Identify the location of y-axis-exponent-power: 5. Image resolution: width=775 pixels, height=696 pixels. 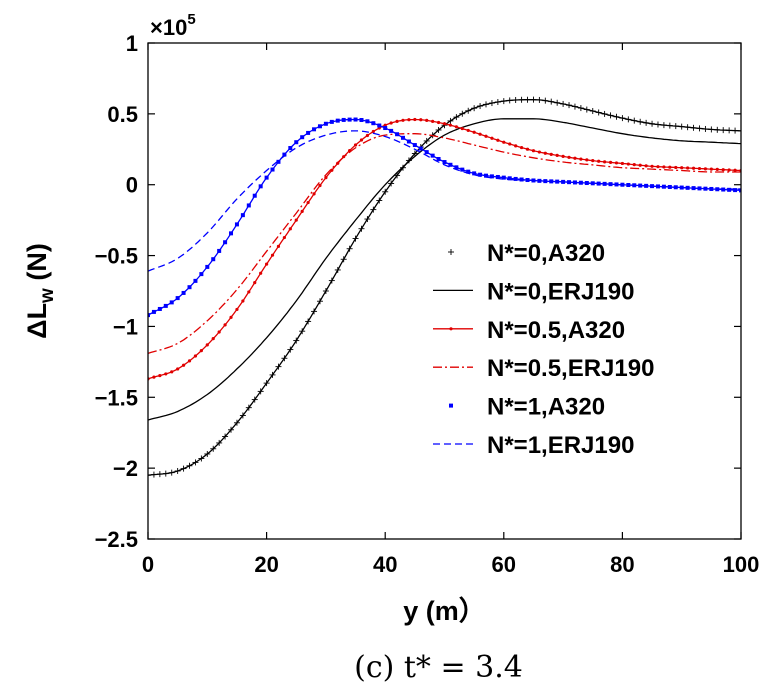
(191, 19).